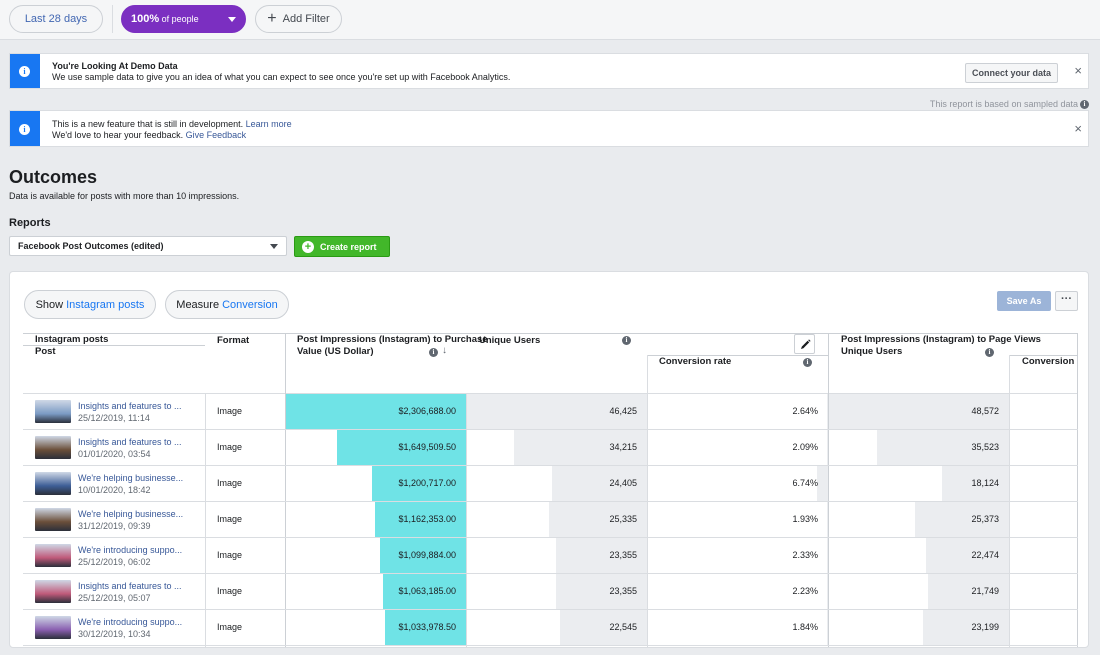 The height and width of the screenshot is (655, 1100). What do you see at coordinates (335, 352) in the screenshot?
I see `purchase-metric-header-line2: Value (US Dollar)` at bounding box center [335, 352].